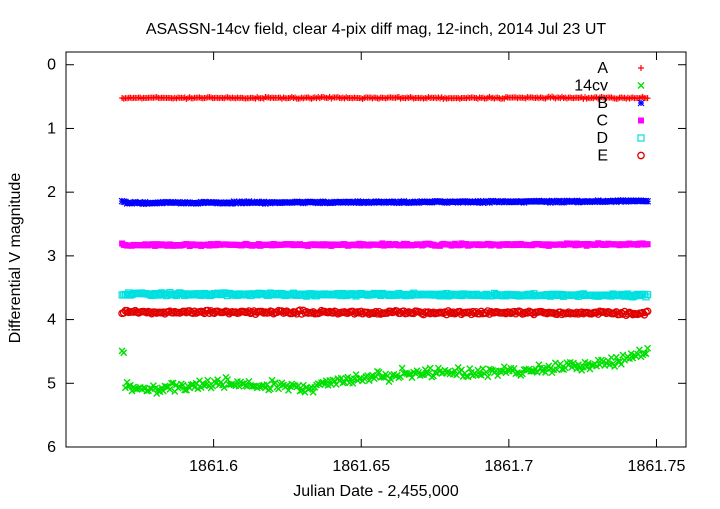 The width and height of the screenshot is (720, 509). I want to click on point-A, so click(647, 98).